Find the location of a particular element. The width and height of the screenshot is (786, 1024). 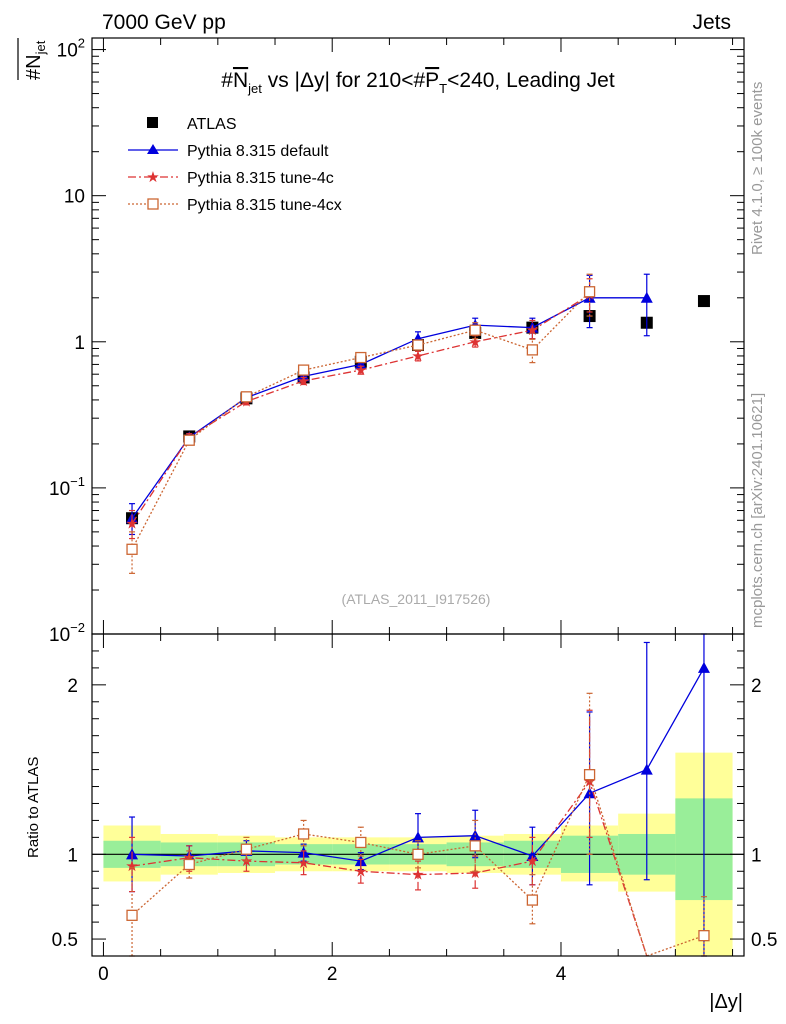

y-axis-label-main: #Njet is located at coordinates (32, 59).